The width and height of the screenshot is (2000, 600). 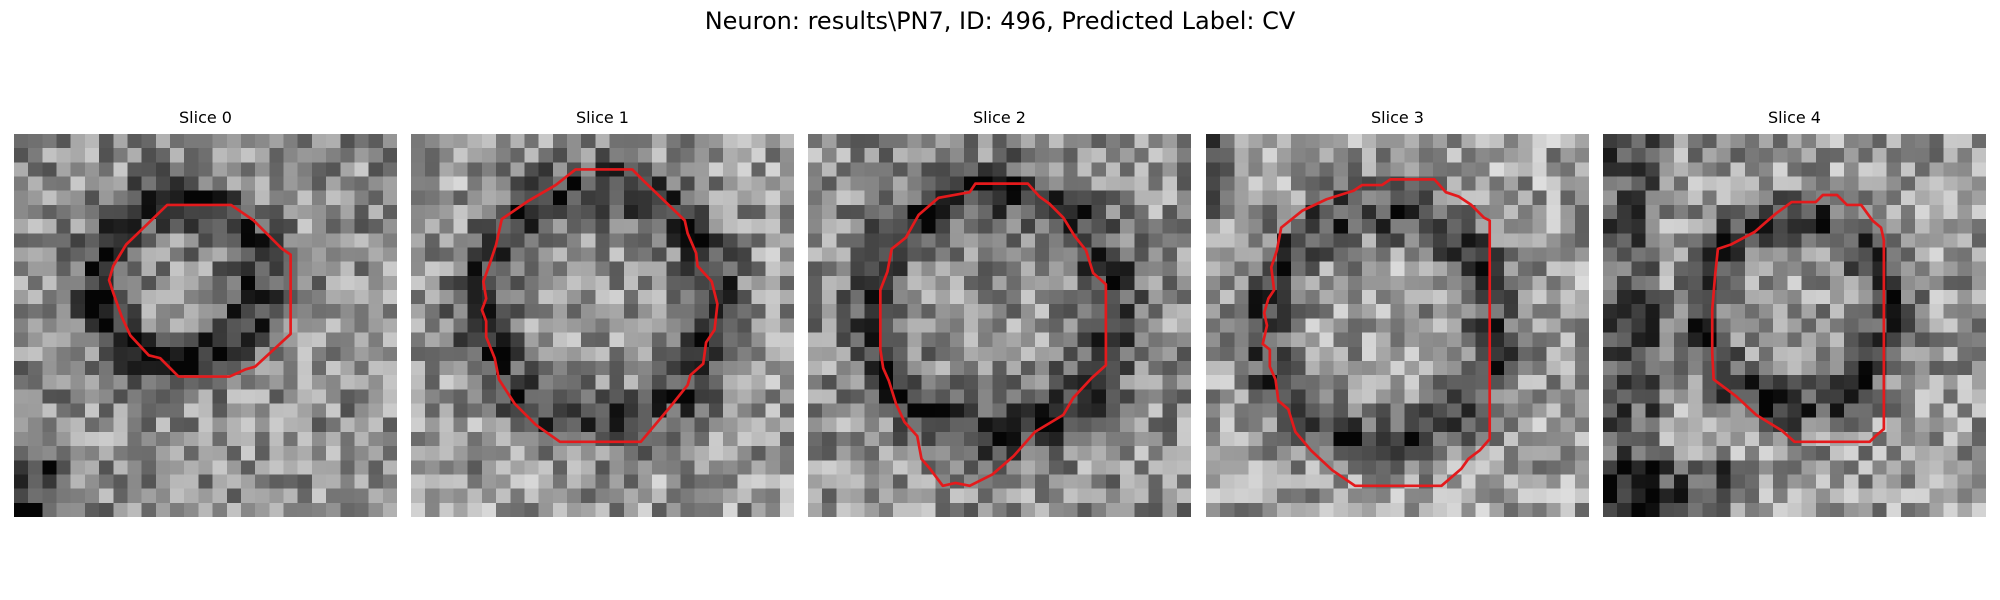 What do you see at coordinates (1794, 117) in the screenshot?
I see `slice-title: Slice 4` at bounding box center [1794, 117].